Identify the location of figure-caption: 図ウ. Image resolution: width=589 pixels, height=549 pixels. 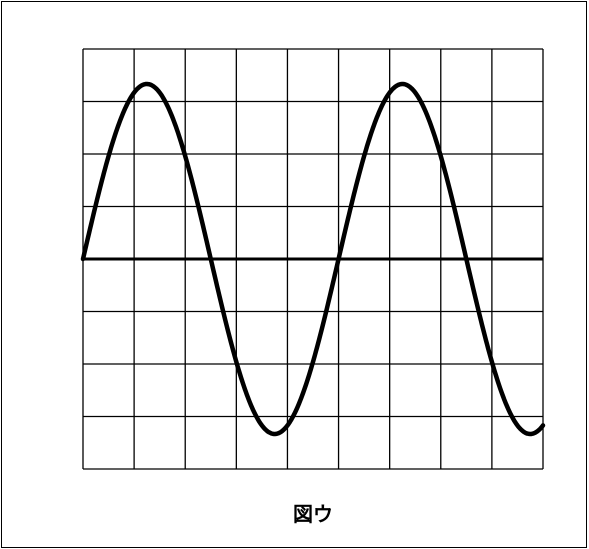
(313, 514).